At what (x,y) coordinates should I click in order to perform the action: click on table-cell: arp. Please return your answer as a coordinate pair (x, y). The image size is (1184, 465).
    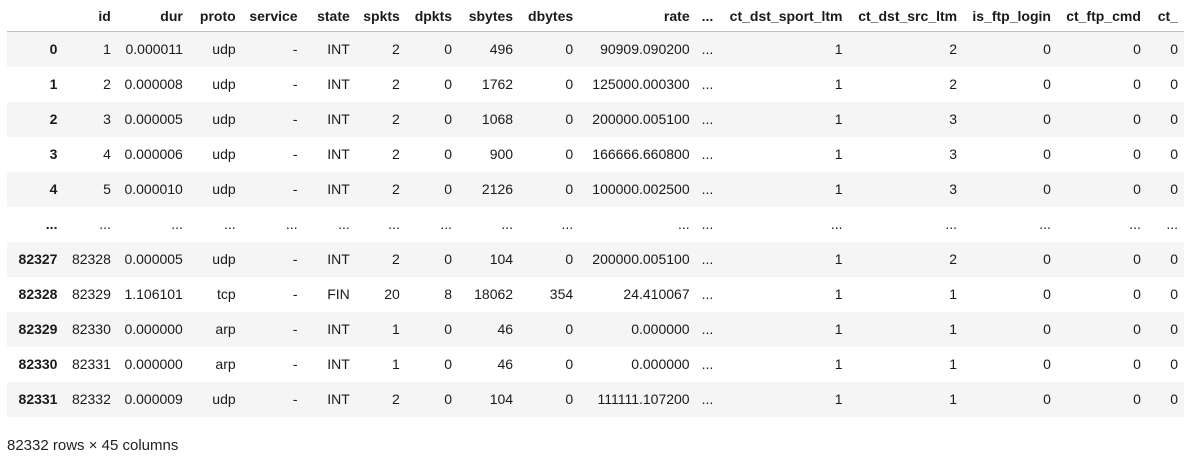
    Looking at the image, I should click on (225, 364).